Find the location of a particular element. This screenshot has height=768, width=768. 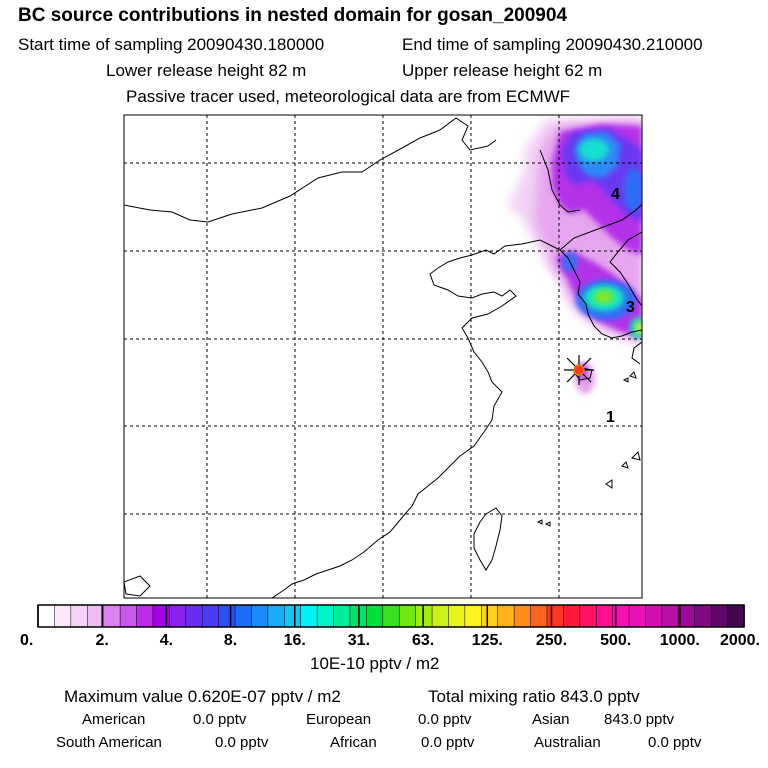

colorbar-tick-label: 16. is located at coordinates (295, 640).